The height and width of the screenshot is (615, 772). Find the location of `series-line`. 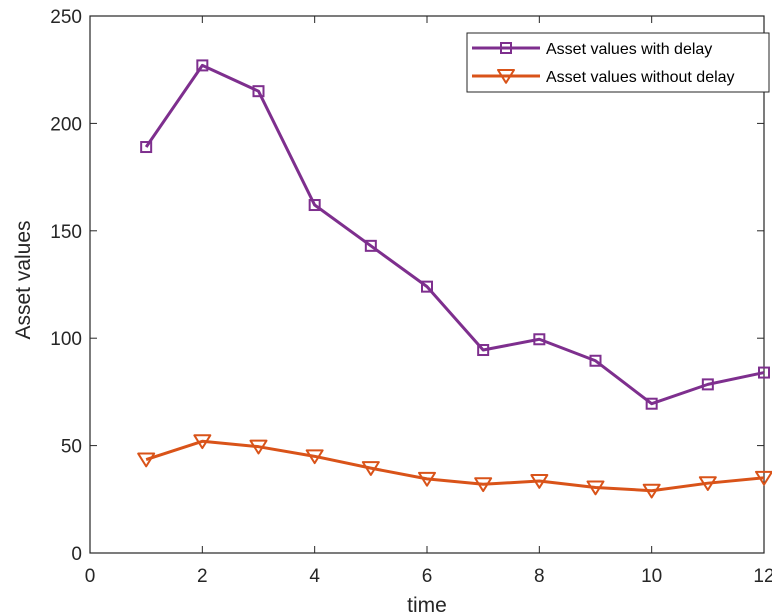

series-line is located at coordinates (455, 466).